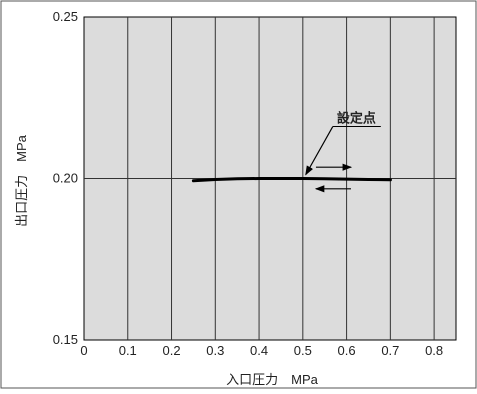  I want to click on x-tick-label: 0.5, so click(303, 350).